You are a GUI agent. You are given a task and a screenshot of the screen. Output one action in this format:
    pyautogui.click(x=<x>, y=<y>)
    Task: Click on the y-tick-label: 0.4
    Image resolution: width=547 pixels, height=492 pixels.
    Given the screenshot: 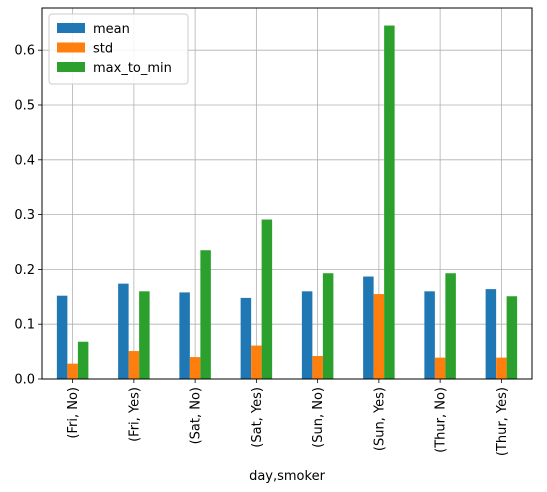 What is the action you would take?
    pyautogui.click(x=24, y=160)
    